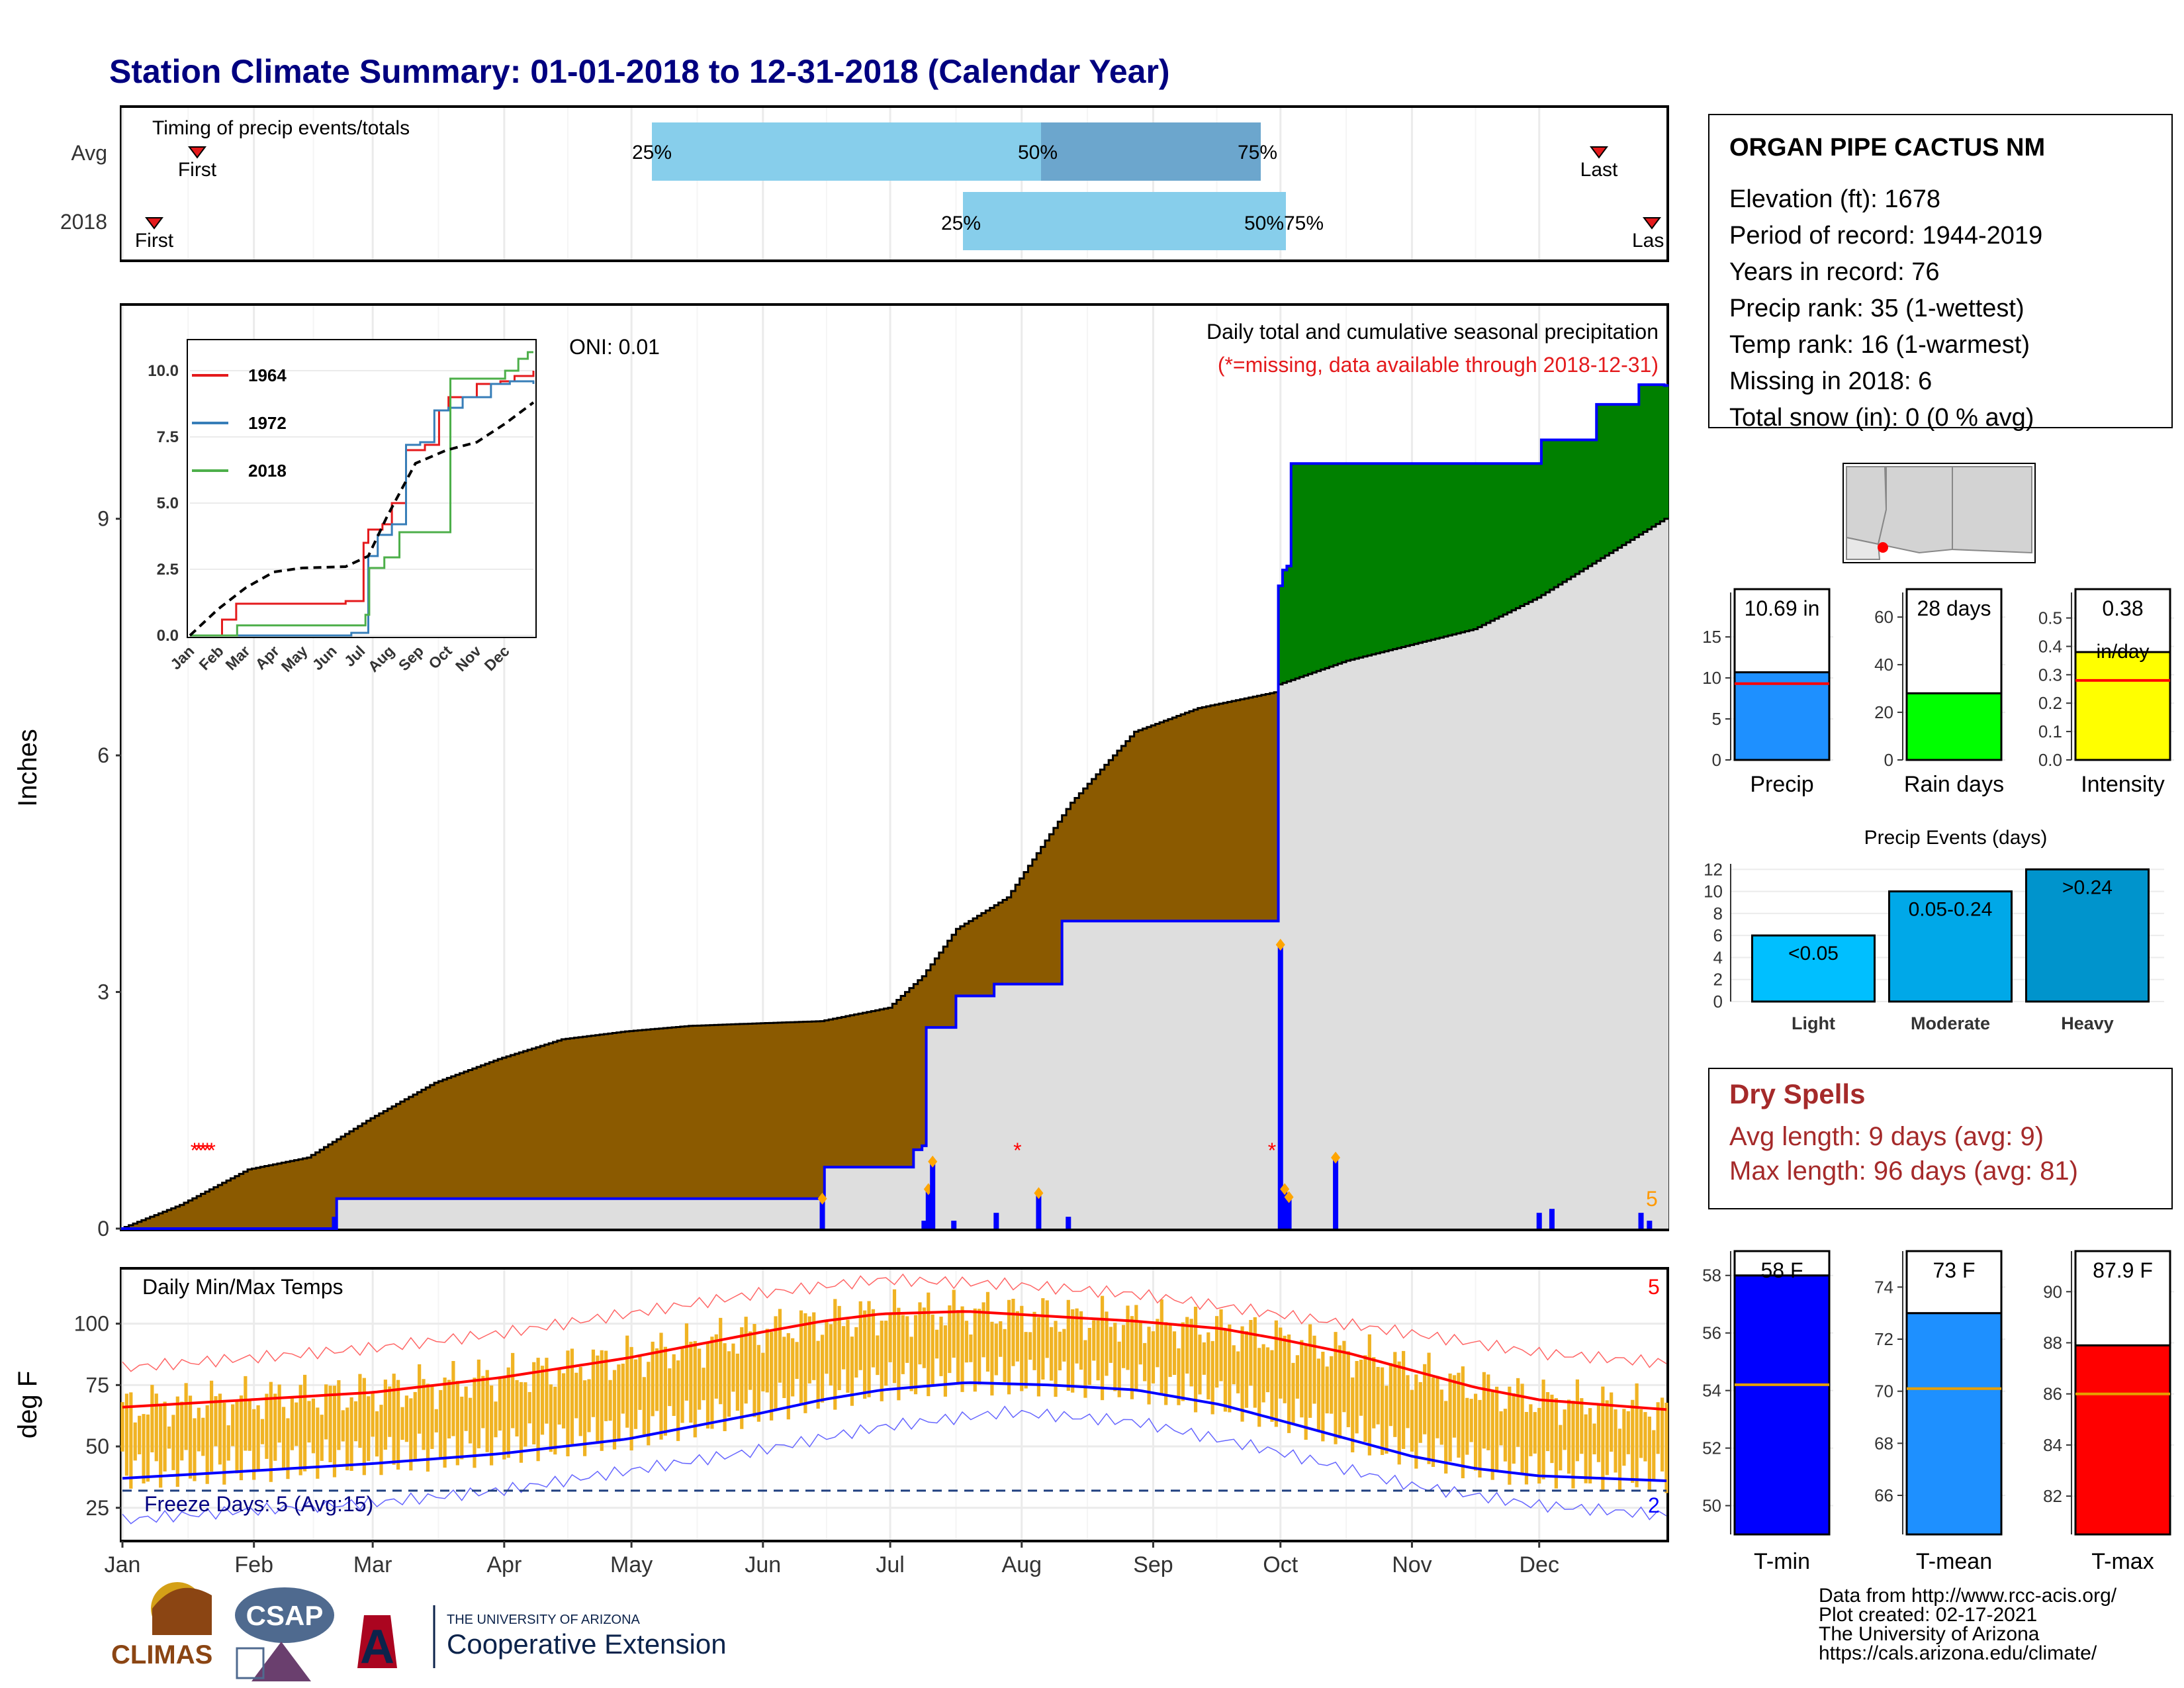 Image resolution: width=2184 pixels, height=1688 pixels. What do you see at coordinates (1834, 199) in the screenshot?
I see `station-elevation: Elevation (ft): 1678` at bounding box center [1834, 199].